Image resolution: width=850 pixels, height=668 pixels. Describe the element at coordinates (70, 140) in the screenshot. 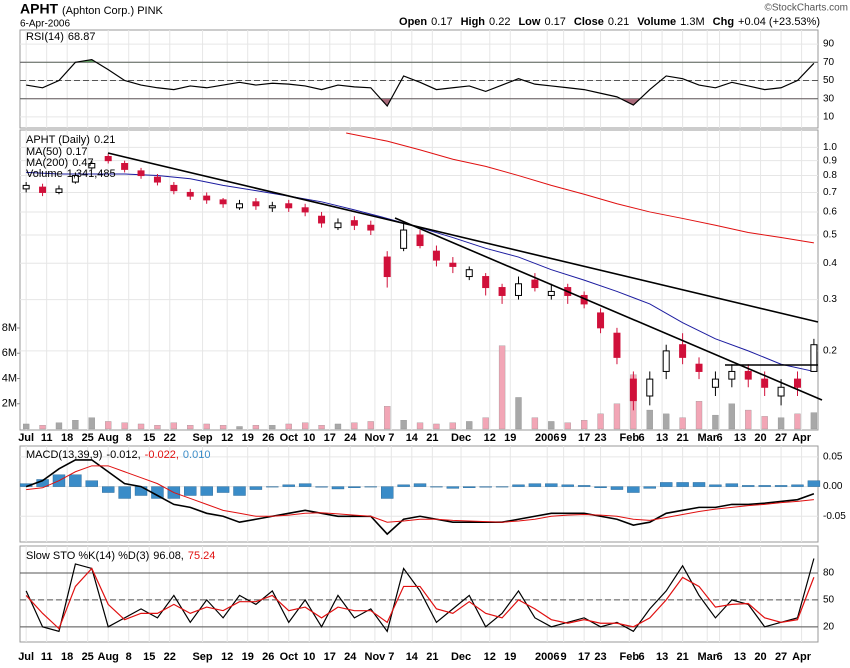

I see `panel-legend: APHT (Daily) 0.21` at that location.